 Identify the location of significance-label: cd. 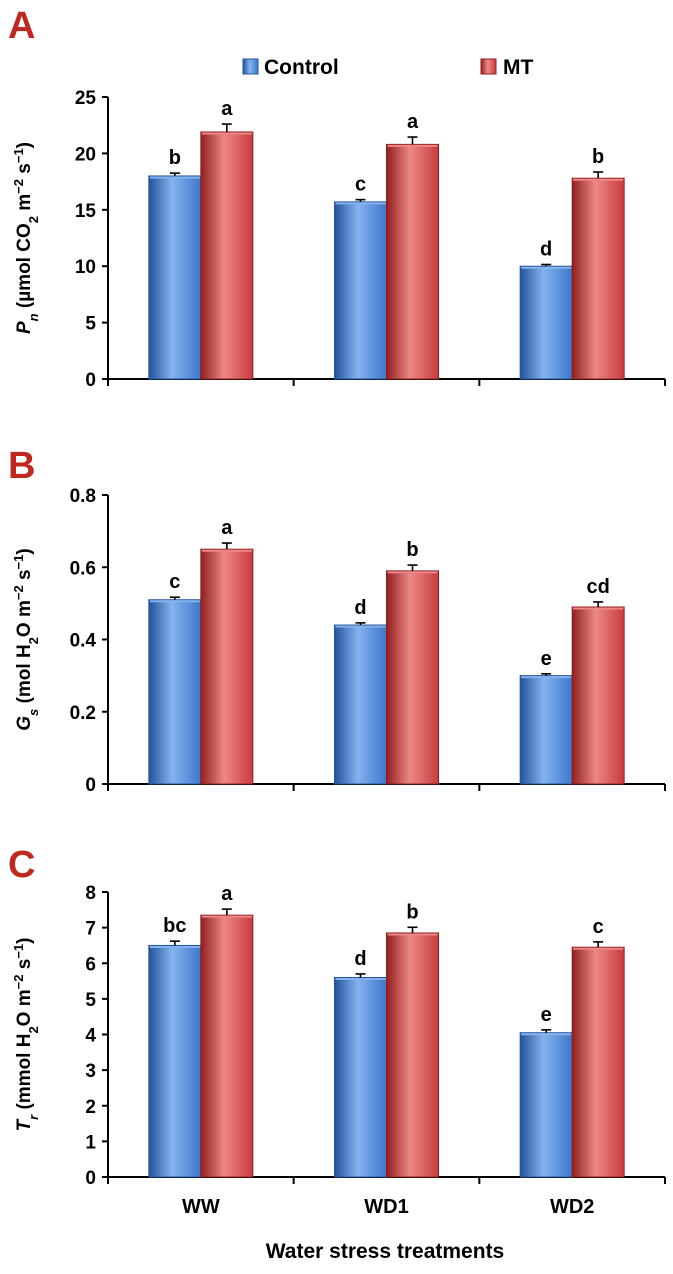
(597, 587).